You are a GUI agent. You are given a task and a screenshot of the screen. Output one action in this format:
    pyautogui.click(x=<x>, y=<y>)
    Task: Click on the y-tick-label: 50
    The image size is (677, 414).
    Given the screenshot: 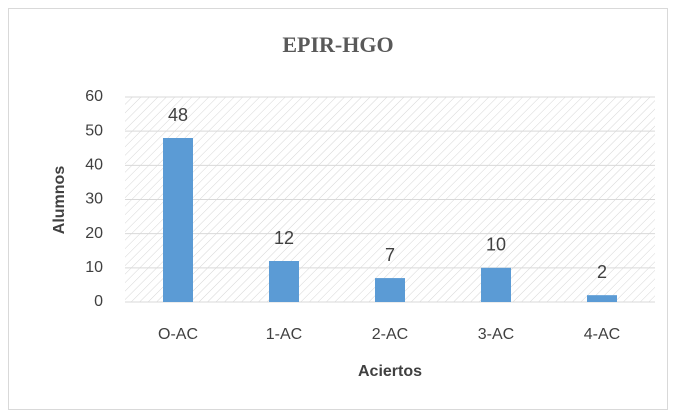 What is the action you would take?
    pyautogui.click(x=94, y=130)
    